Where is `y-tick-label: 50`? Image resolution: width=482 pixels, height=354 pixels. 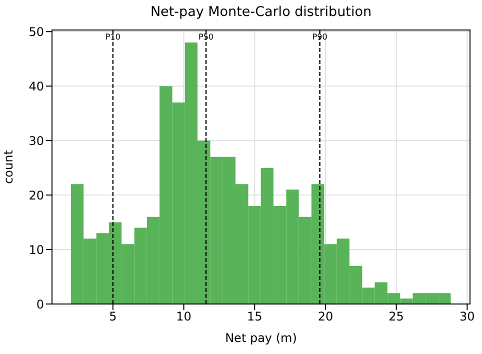
y-tick-label: 50 is located at coordinates (36, 31).